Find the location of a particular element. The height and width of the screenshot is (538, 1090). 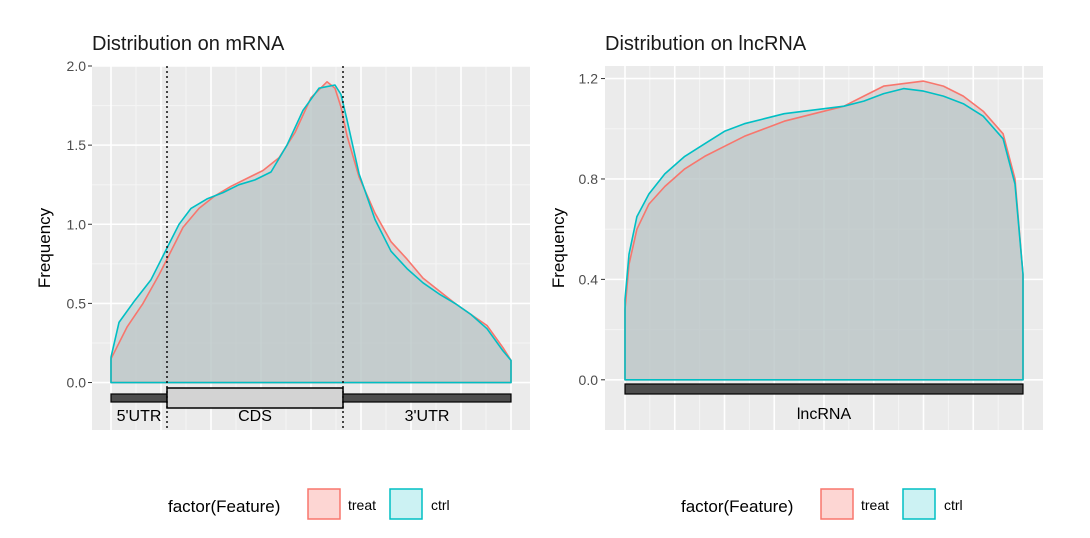

lncrna-legend: factor(Feature) treat ctrl is located at coordinates (822, 504).